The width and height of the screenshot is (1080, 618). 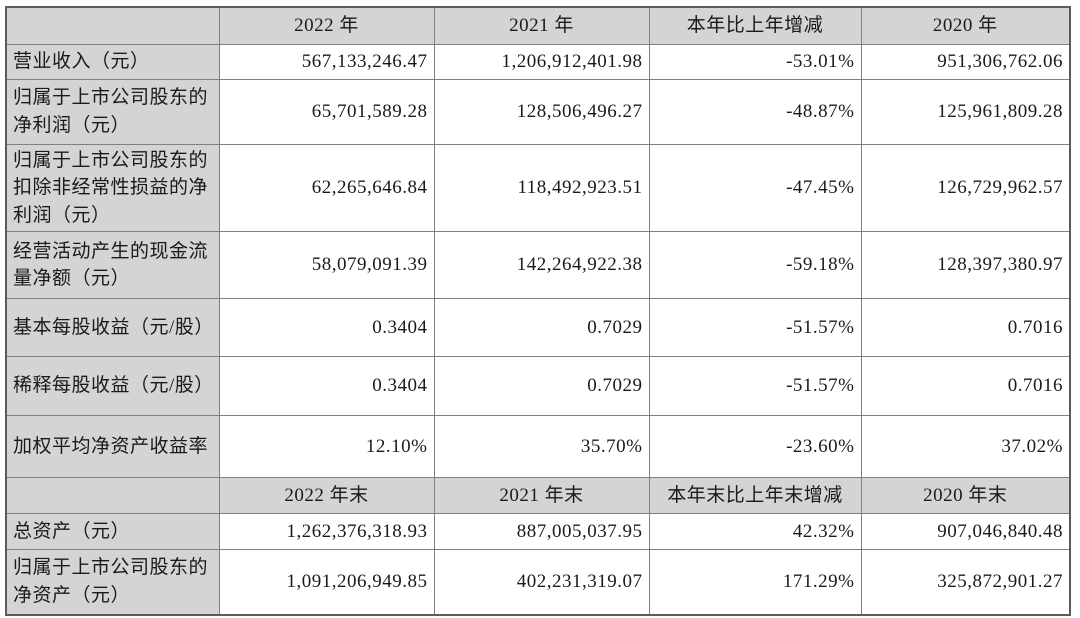 What do you see at coordinates (755, 61) in the screenshot?
I see `cell-change: -53.01%` at bounding box center [755, 61].